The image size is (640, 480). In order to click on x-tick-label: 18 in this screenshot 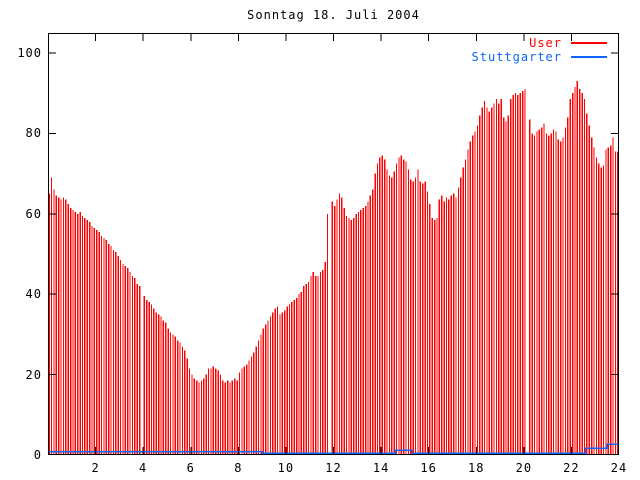, I will do `click(476, 468)`.